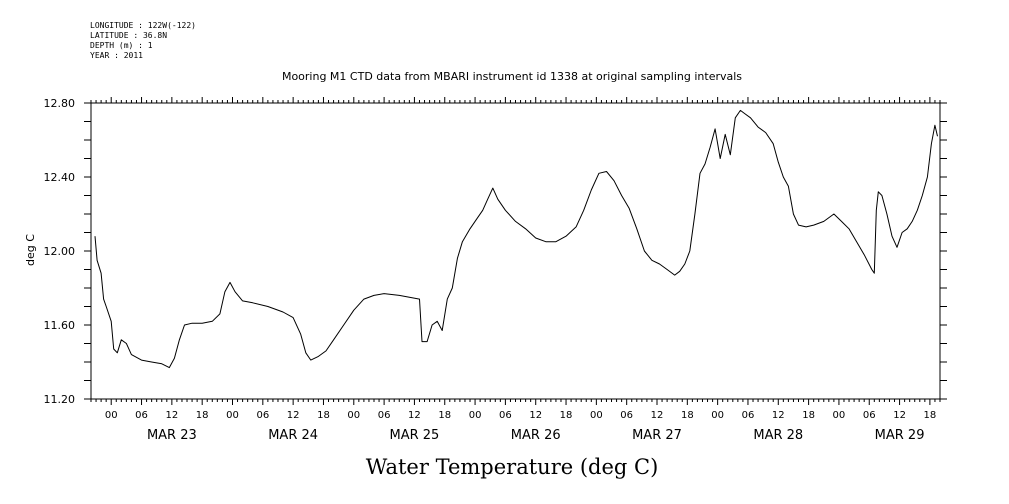 This screenshot has height=504, width=1009. What do you see at coordinates (536, 435) in the screenshot?
I see `x-day-label: MAR 26` at bounding box center [536, 435].